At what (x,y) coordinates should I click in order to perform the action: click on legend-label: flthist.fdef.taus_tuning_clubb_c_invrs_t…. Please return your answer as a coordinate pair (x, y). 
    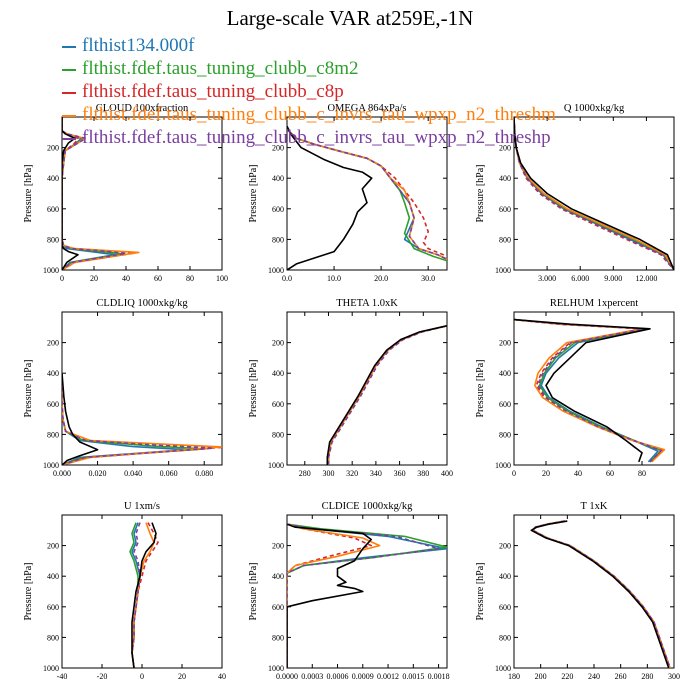
    Looking at the image, I should click on (316, 137).